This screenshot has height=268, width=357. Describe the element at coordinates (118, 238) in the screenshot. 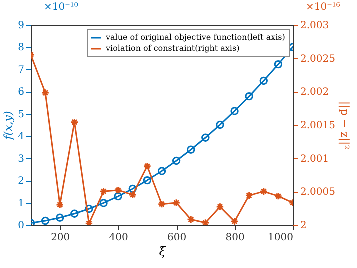

I see `x-tick-label: 400` at that location.